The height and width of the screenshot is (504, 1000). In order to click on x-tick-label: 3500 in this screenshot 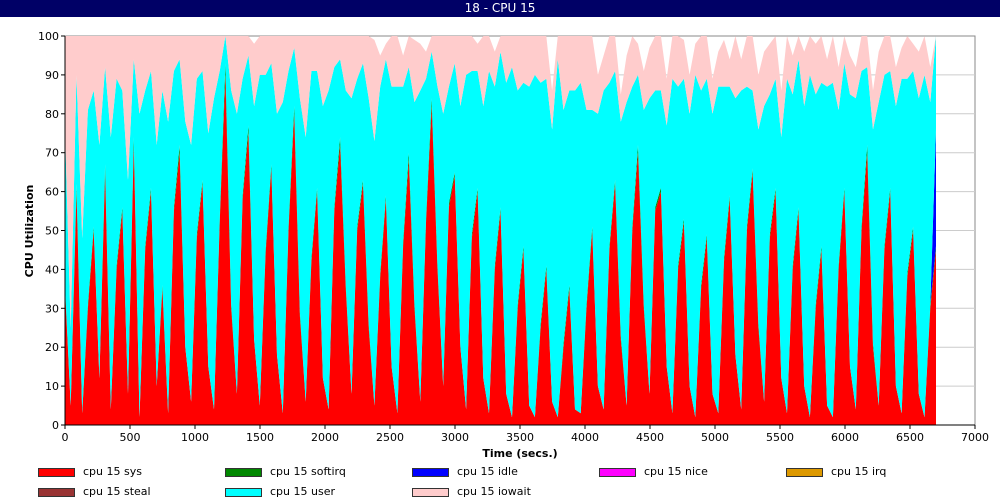, I will do `click(520, 437)`.